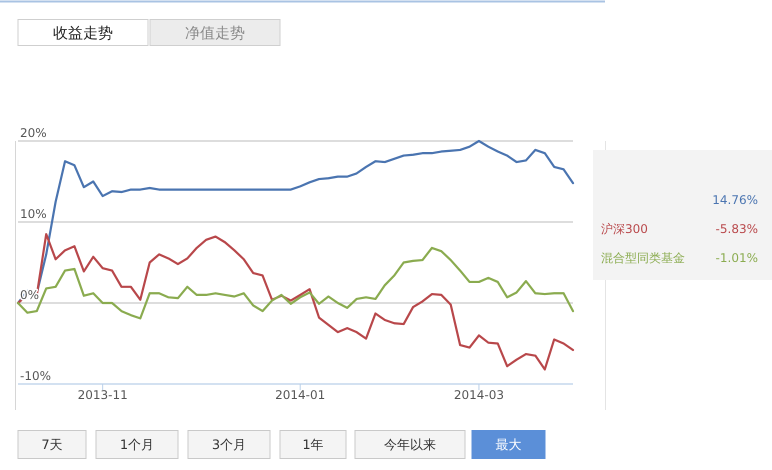  I want to click on button: 最大, so click(509, 444).